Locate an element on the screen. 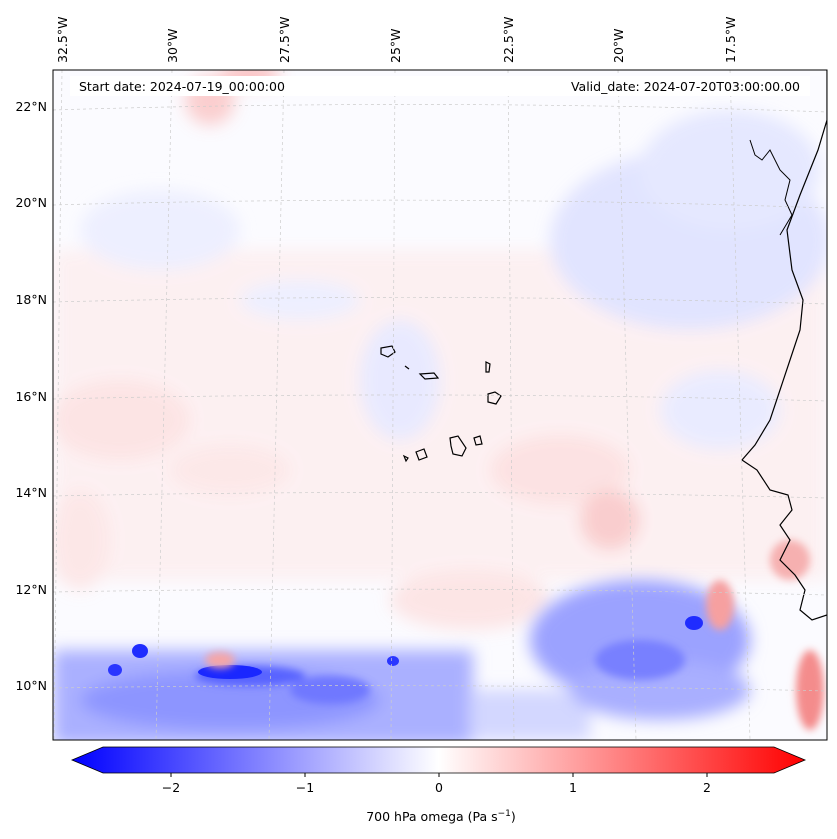  lon-label: 17.5°W is located at coordinates (730, 40).